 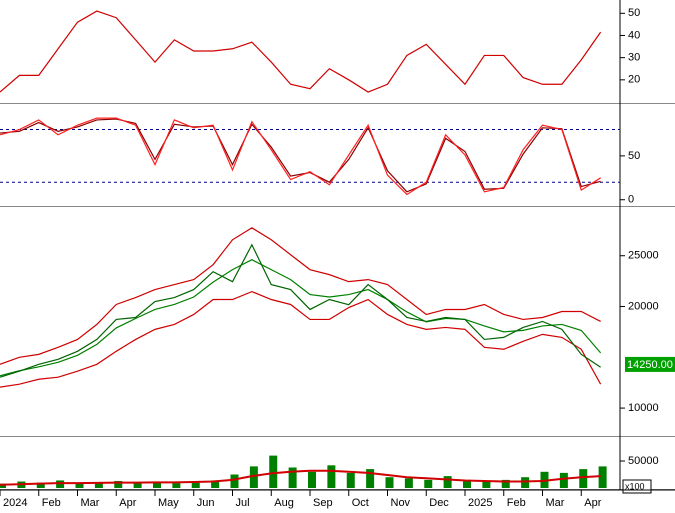 What do you see at coordinates (360, 503) in the screenshot?
I see `x-tick-label: Oct` at bounding box center [360, 503].